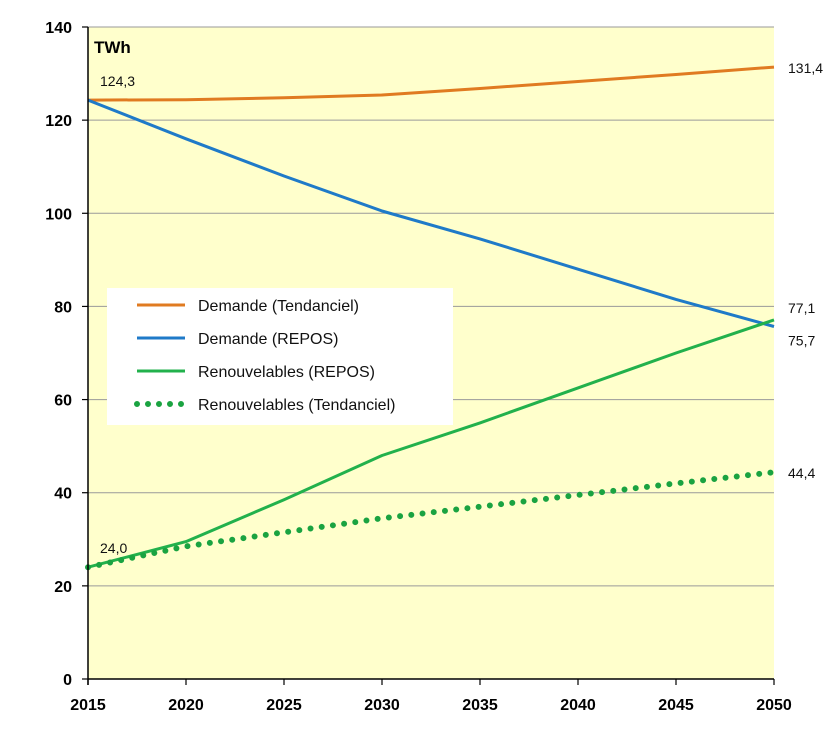 The image size is (833, 731). I want to click on data-label-4: 44,4, so click(801, 473).